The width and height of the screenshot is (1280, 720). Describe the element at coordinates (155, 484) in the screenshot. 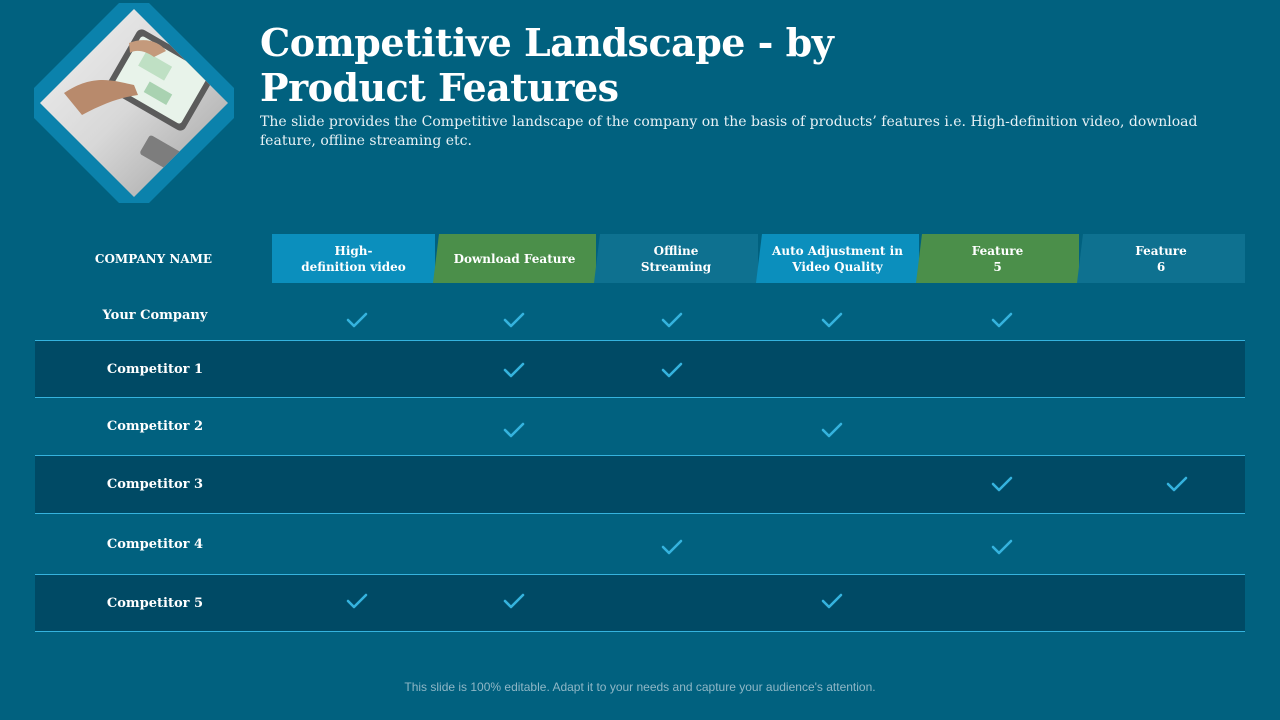

I see `row-label: Competitor 3` at that location.